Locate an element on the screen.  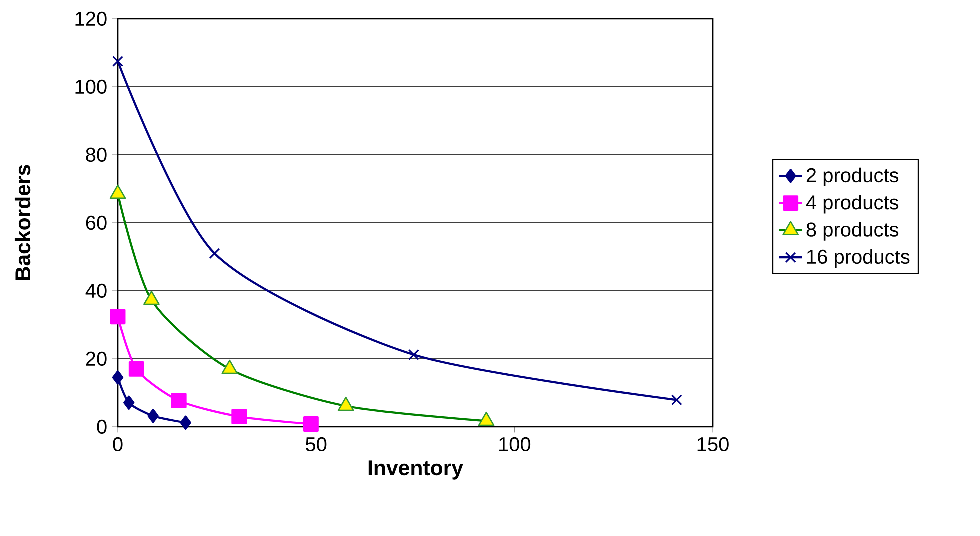
y-tick-label: 60 is located at coordinates (96, 223).